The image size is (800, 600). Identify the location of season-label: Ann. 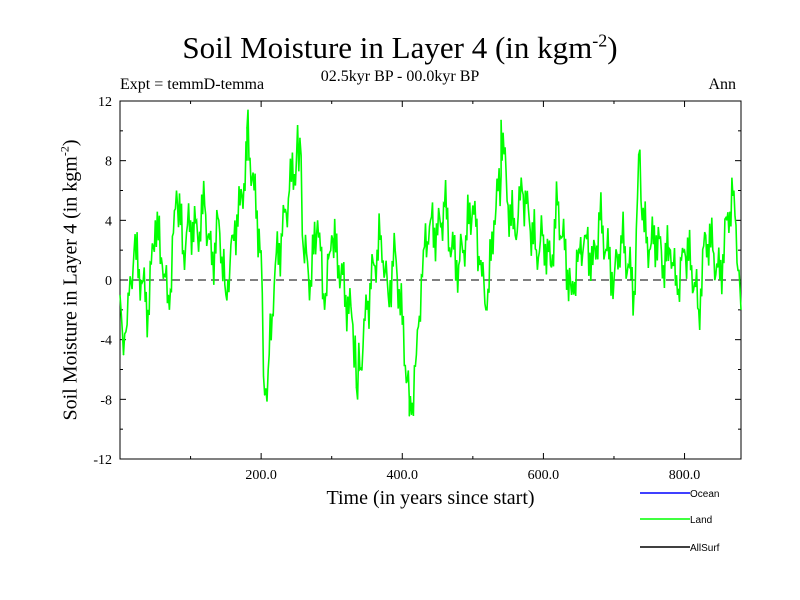
(722, 84).